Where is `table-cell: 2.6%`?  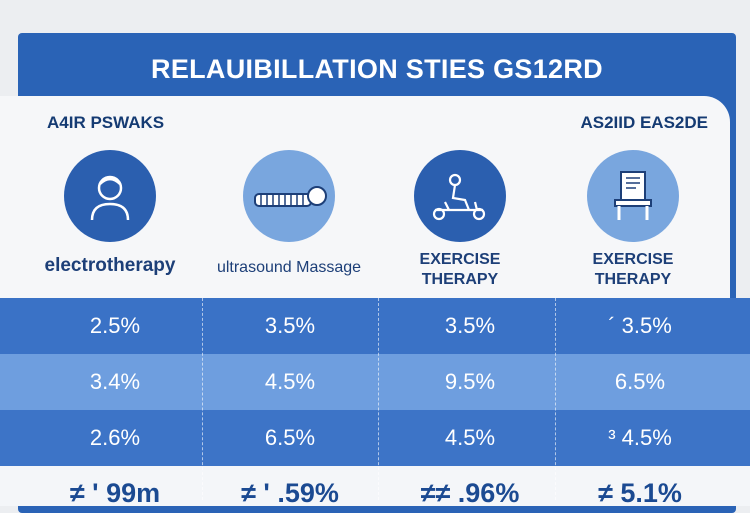 table-cell: 2.6% is located at coordinates (115, 437).